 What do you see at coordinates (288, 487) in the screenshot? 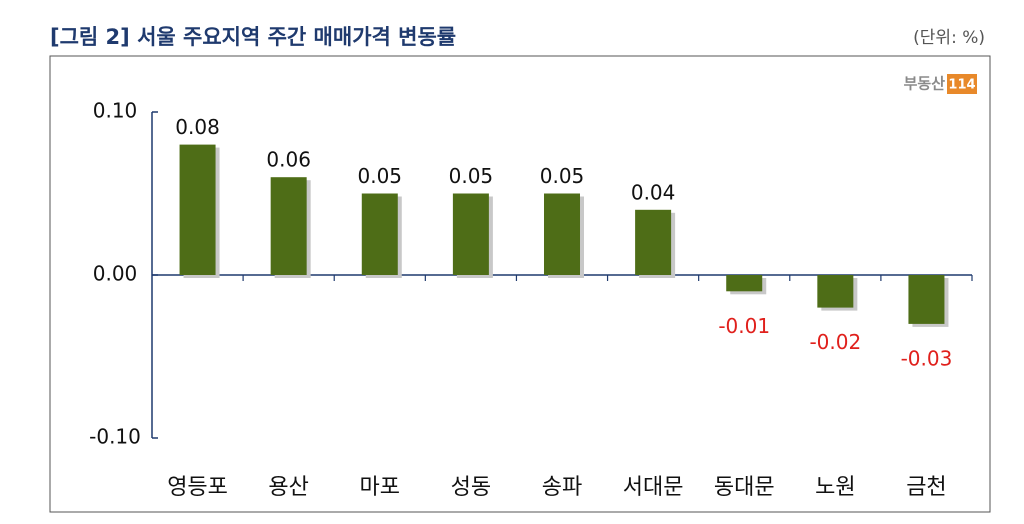
I see `x-tick-label: 용산` at bounding box center [288, 487].